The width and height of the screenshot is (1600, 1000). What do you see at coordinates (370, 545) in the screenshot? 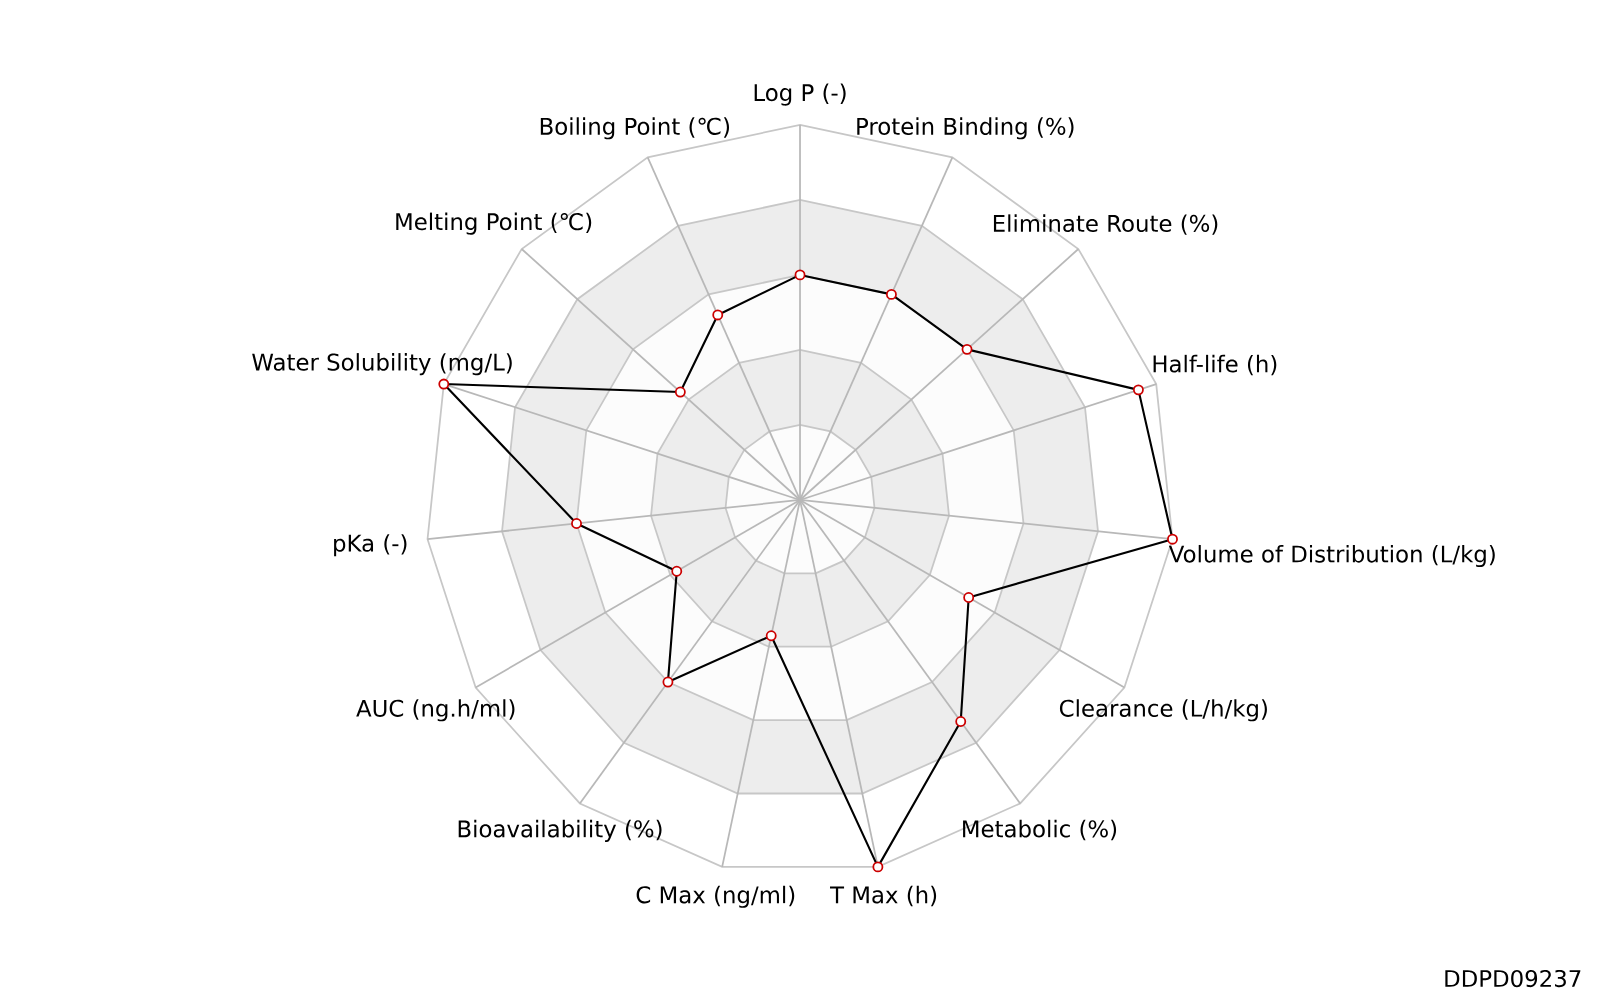
I see `spoke-label: pKa (-)` at bounding box center [370, 545].